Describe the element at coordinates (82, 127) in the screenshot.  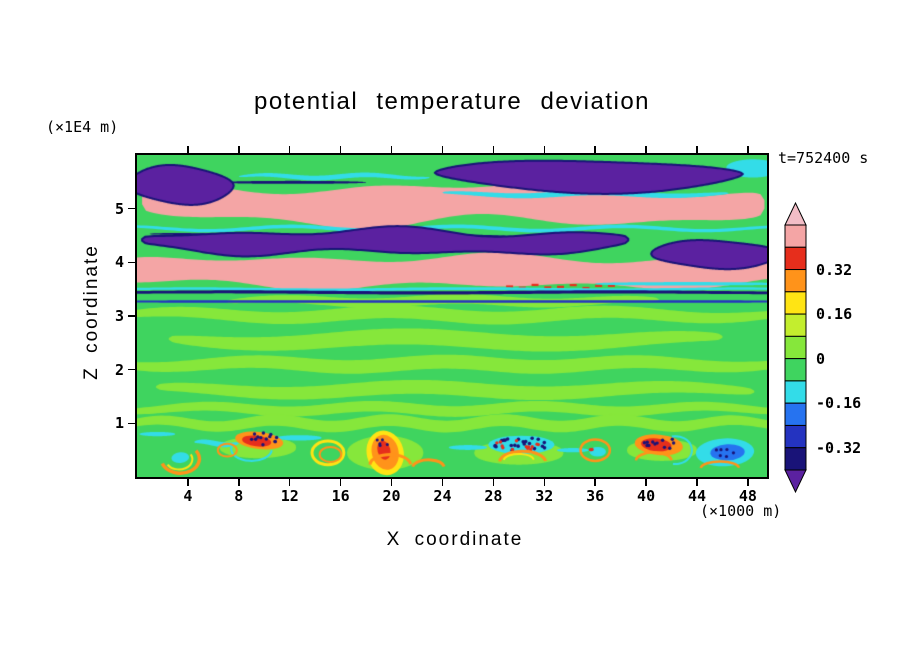
I see `z-unit-label: (×1E4 m)` at that location.